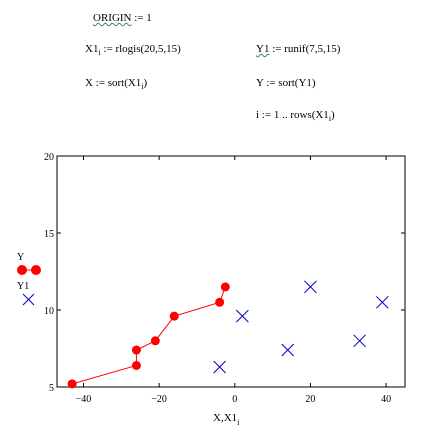 The width and height of the screenshot is (448, 443). Describe the element at coordinates (226, 419) in the screenshot. I see `x-axis-title: X,X1i` at that location.